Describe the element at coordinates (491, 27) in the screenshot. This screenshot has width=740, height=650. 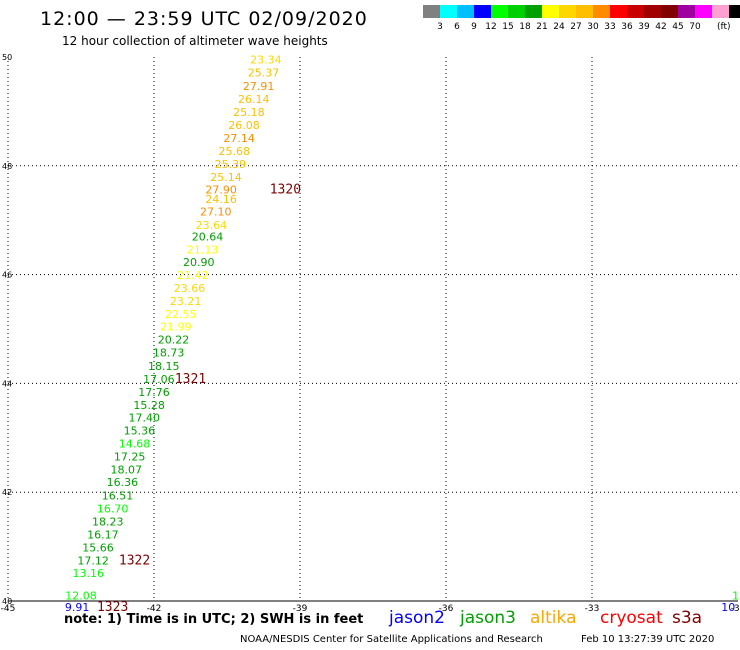
I see `legend-label: 12` at that location.